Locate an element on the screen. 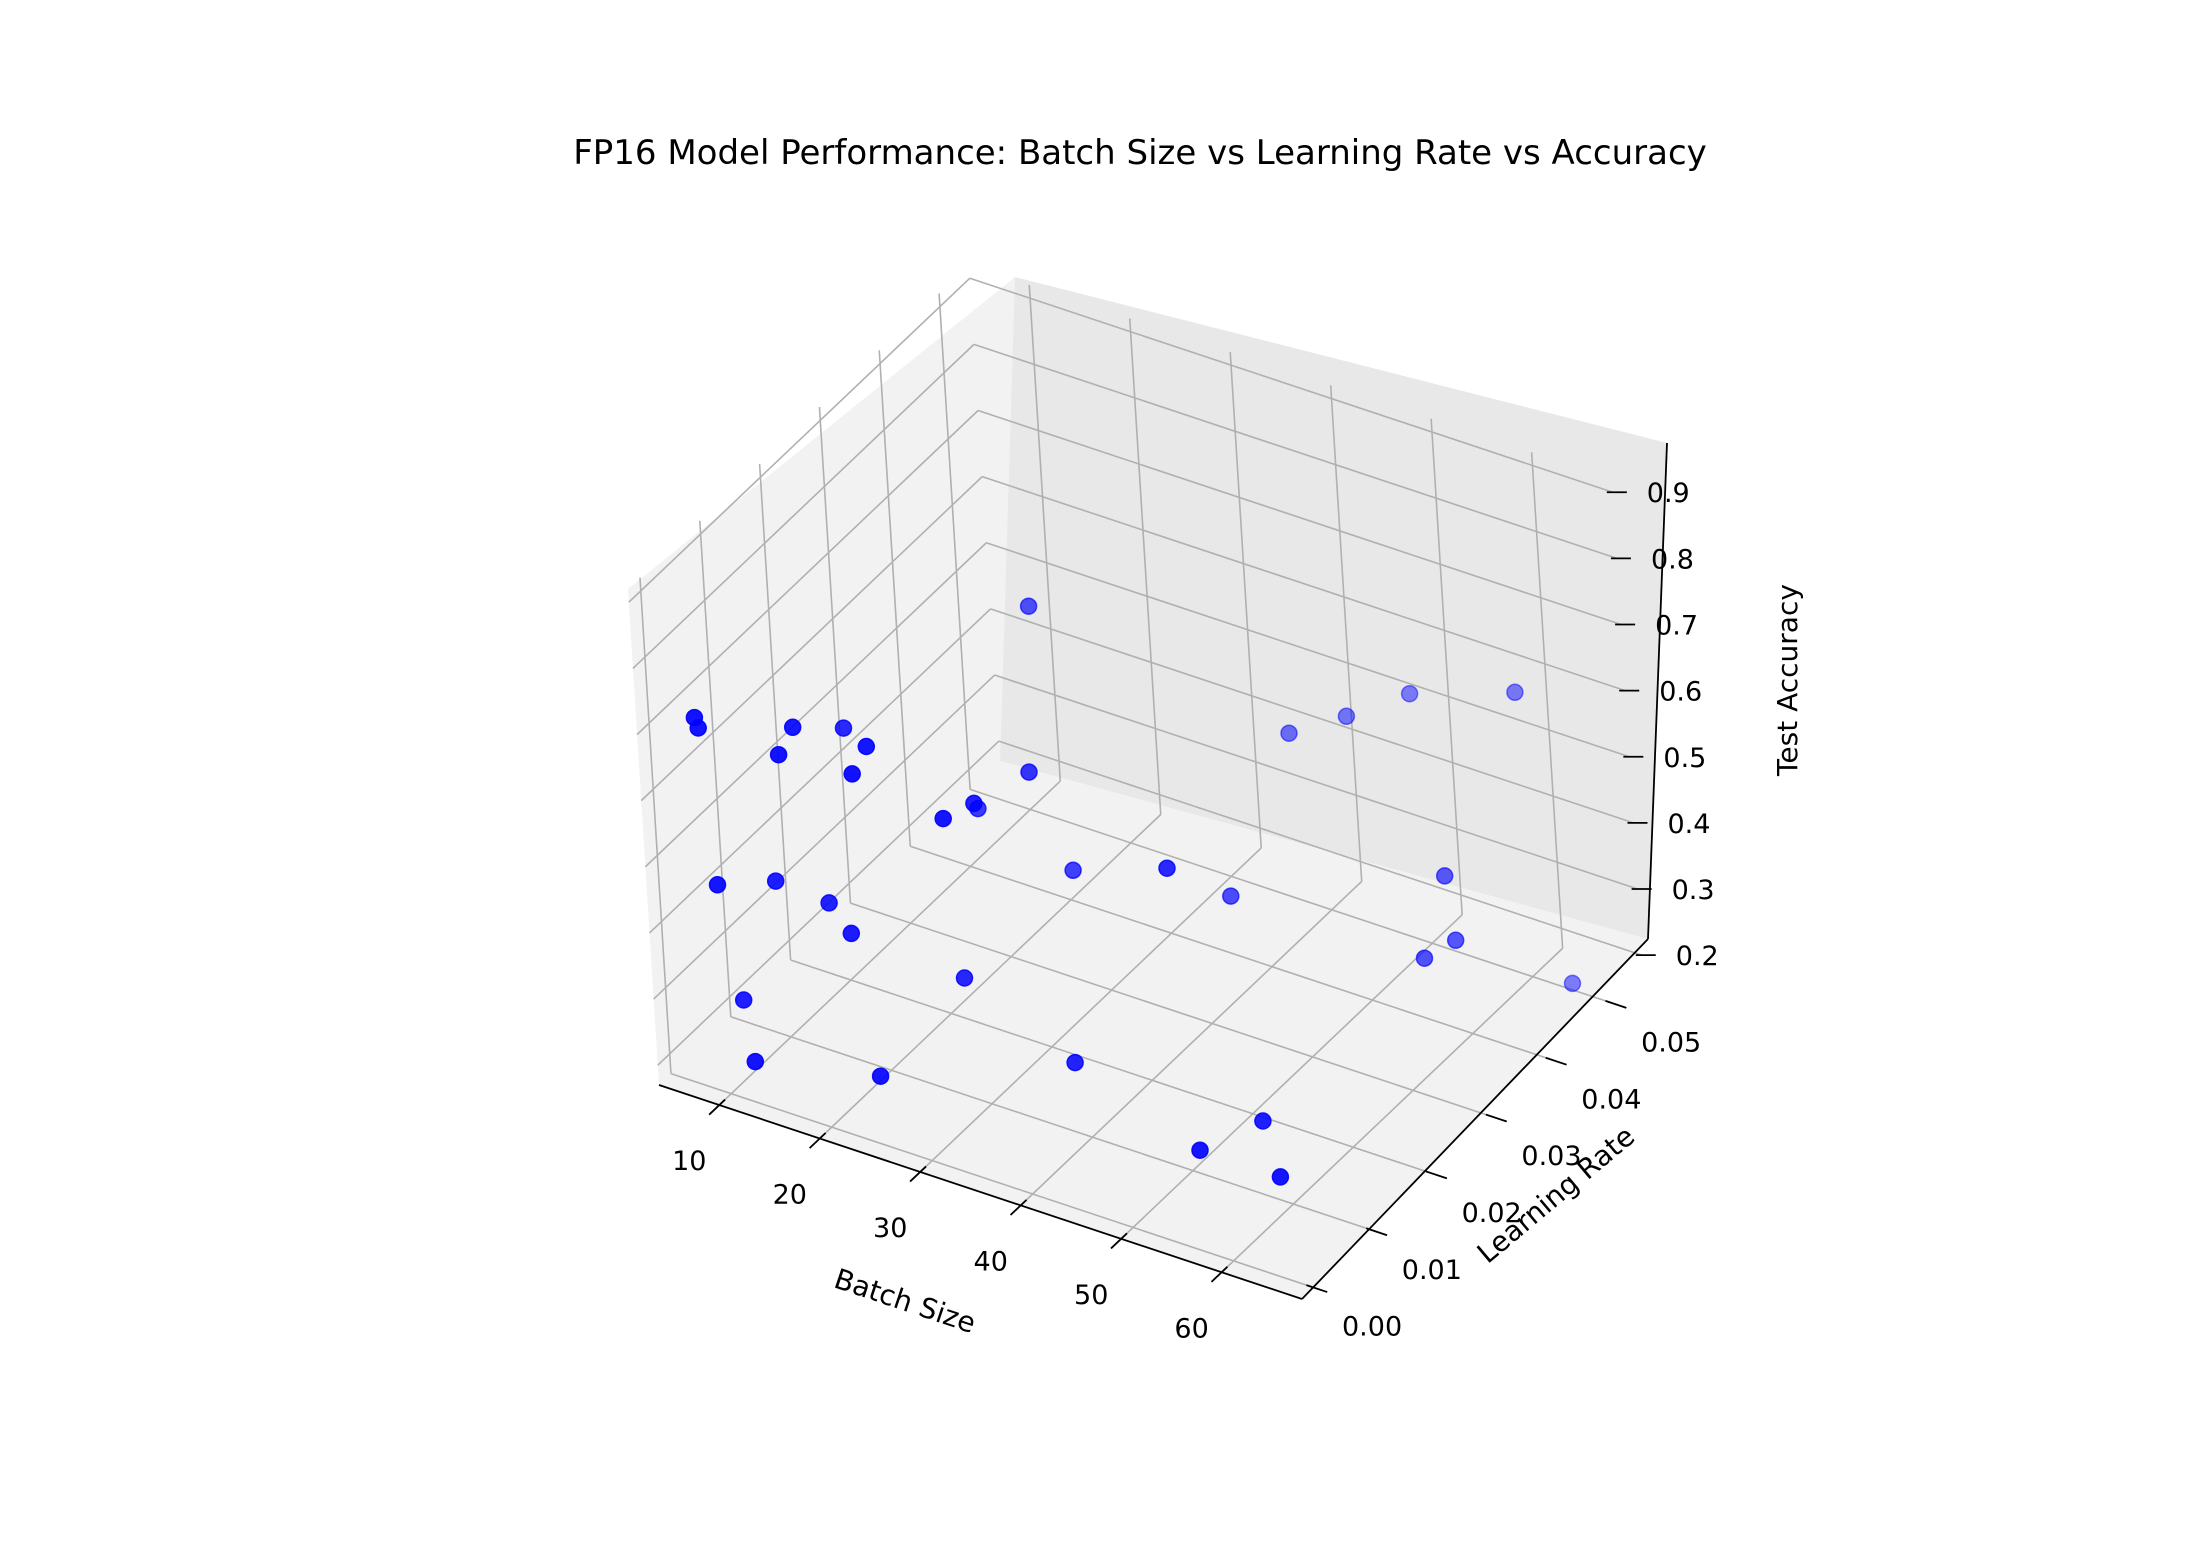 The width and height of the screenshot is (2200, 1544). x-tick-label: 20 is located at coordinates (790, 1195).